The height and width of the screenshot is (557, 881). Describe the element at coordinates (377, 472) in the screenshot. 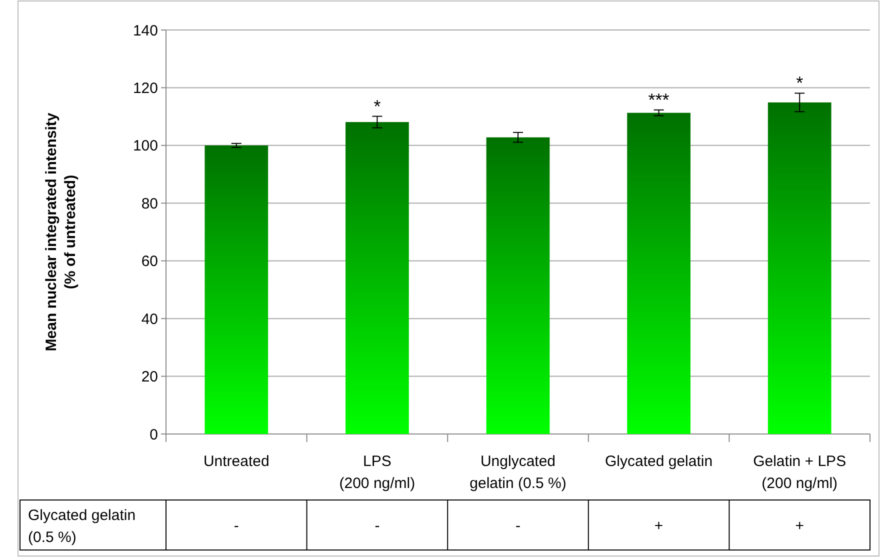

I see `x-tick-label: LPS (200 ng/ml)` at that location.